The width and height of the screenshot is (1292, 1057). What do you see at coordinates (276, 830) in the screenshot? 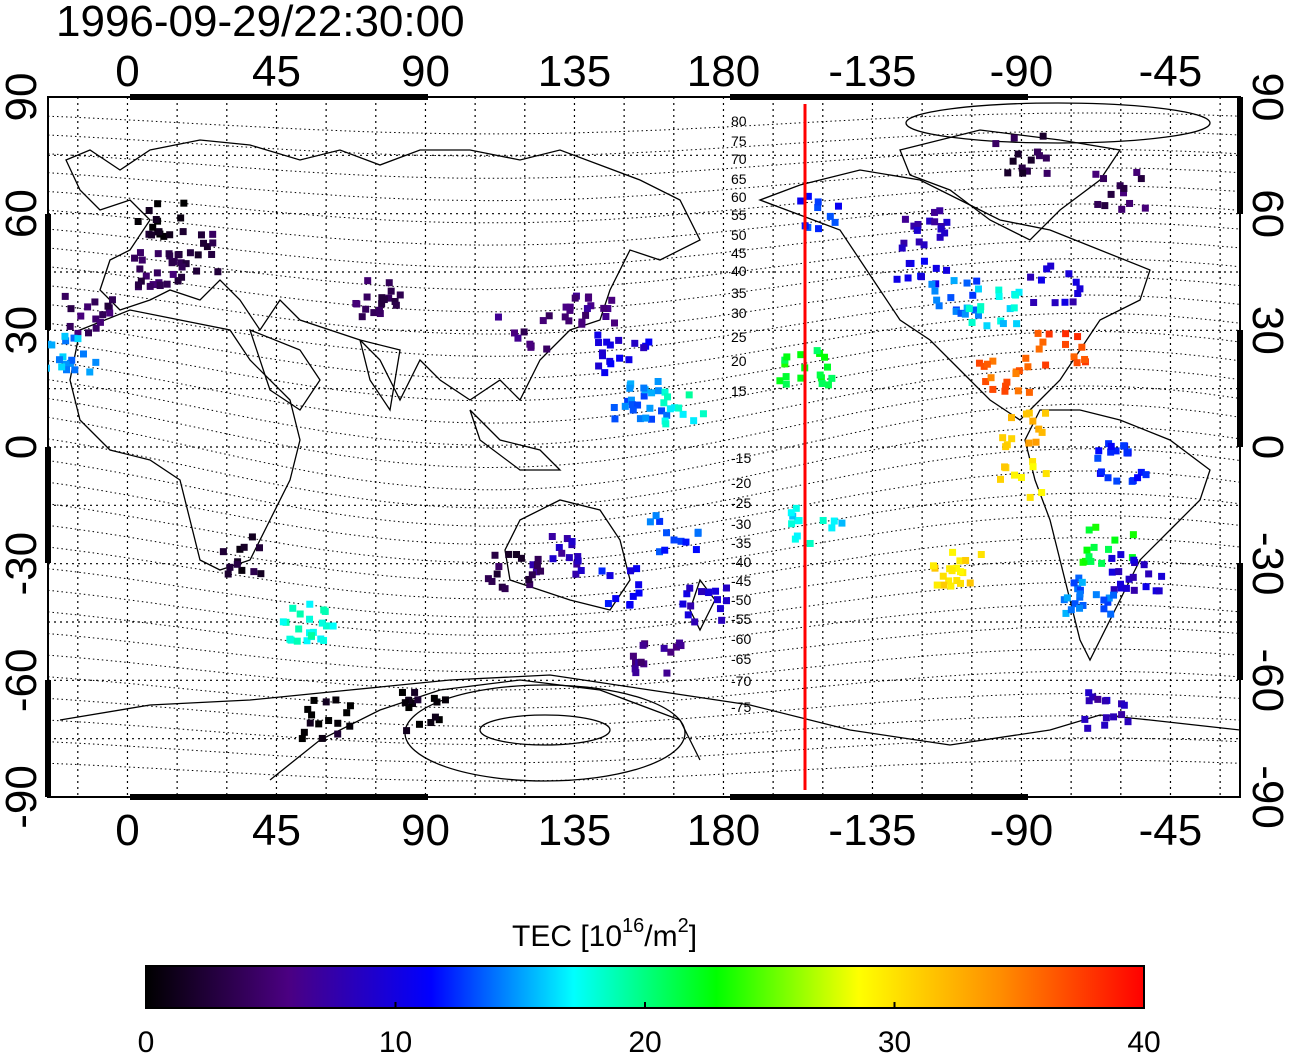
I see `bottom-lon-tick-label: 45` at bounding box center [276, 830].